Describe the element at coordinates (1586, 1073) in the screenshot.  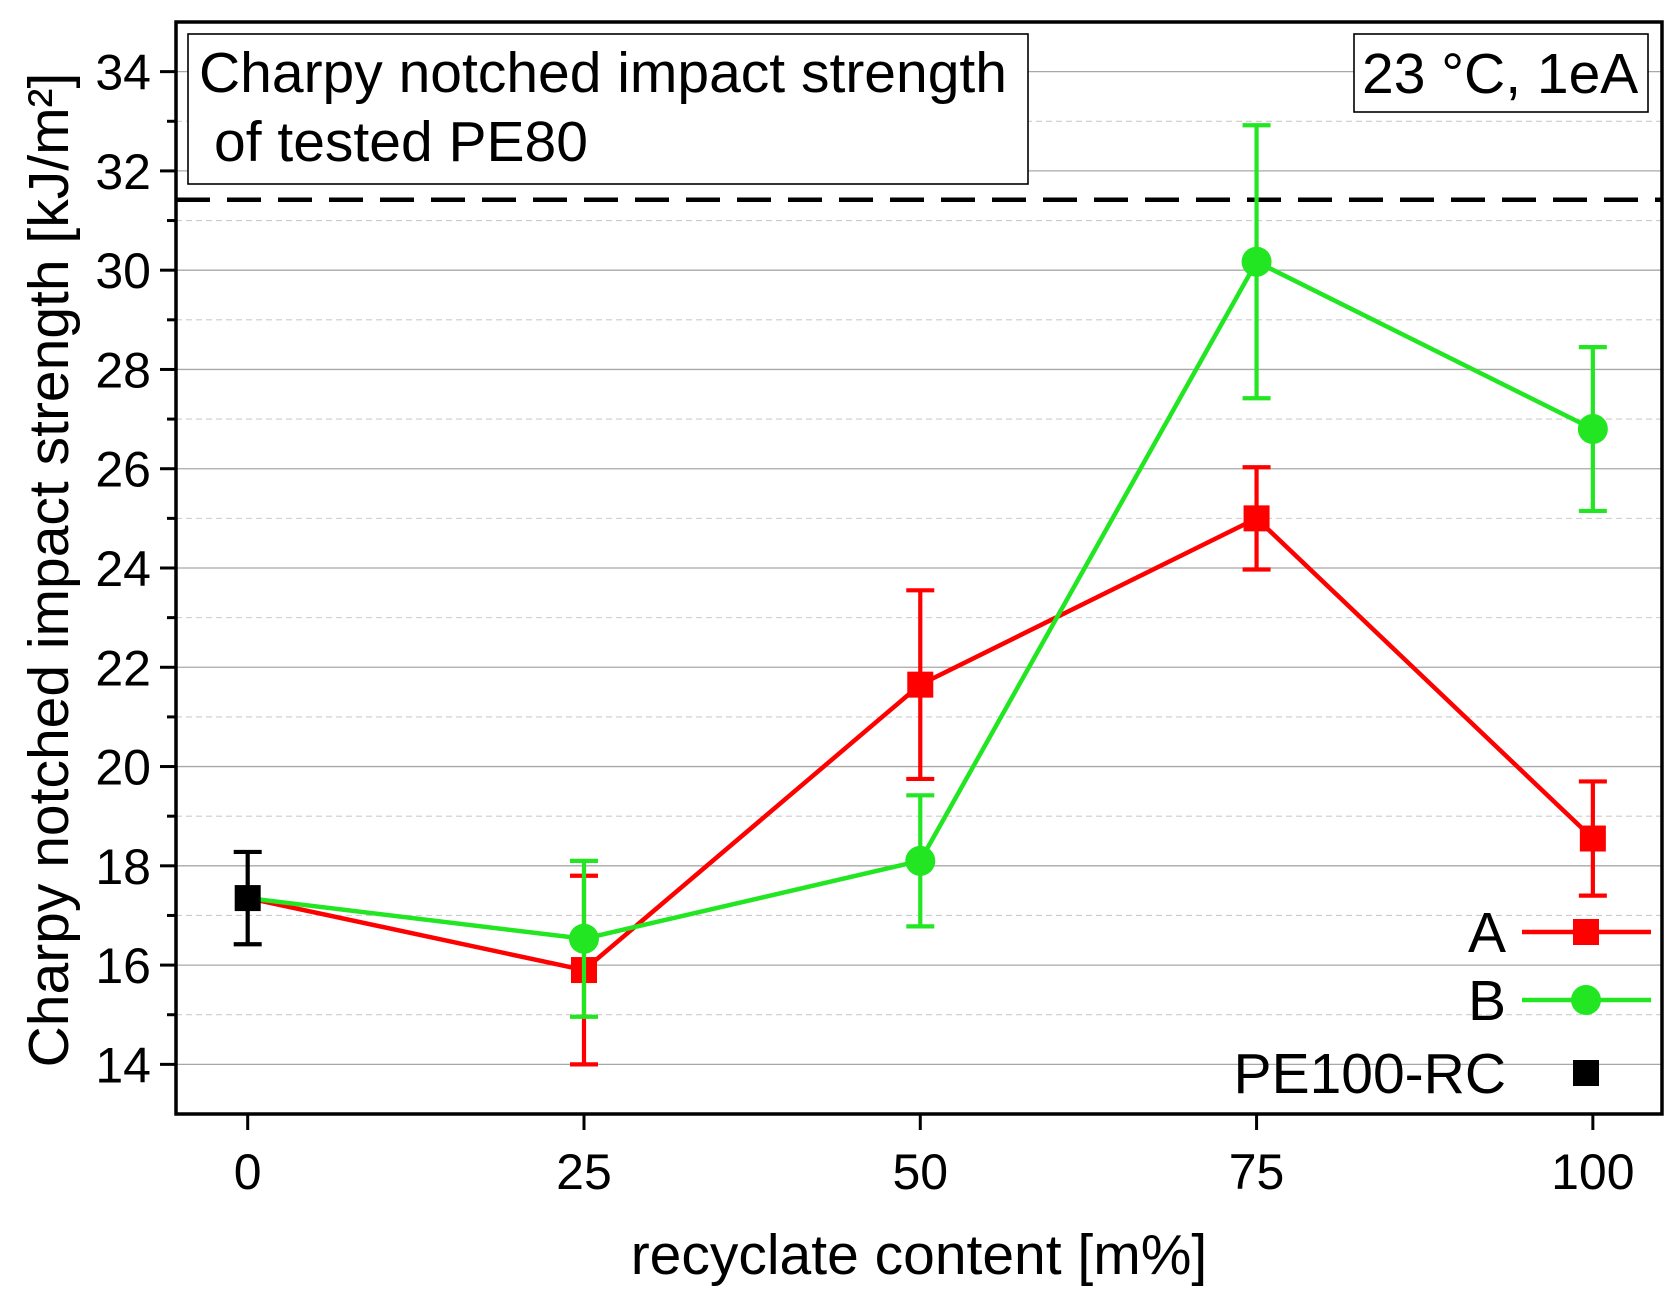
I see `legend-marker-pe100-rc` at that location.